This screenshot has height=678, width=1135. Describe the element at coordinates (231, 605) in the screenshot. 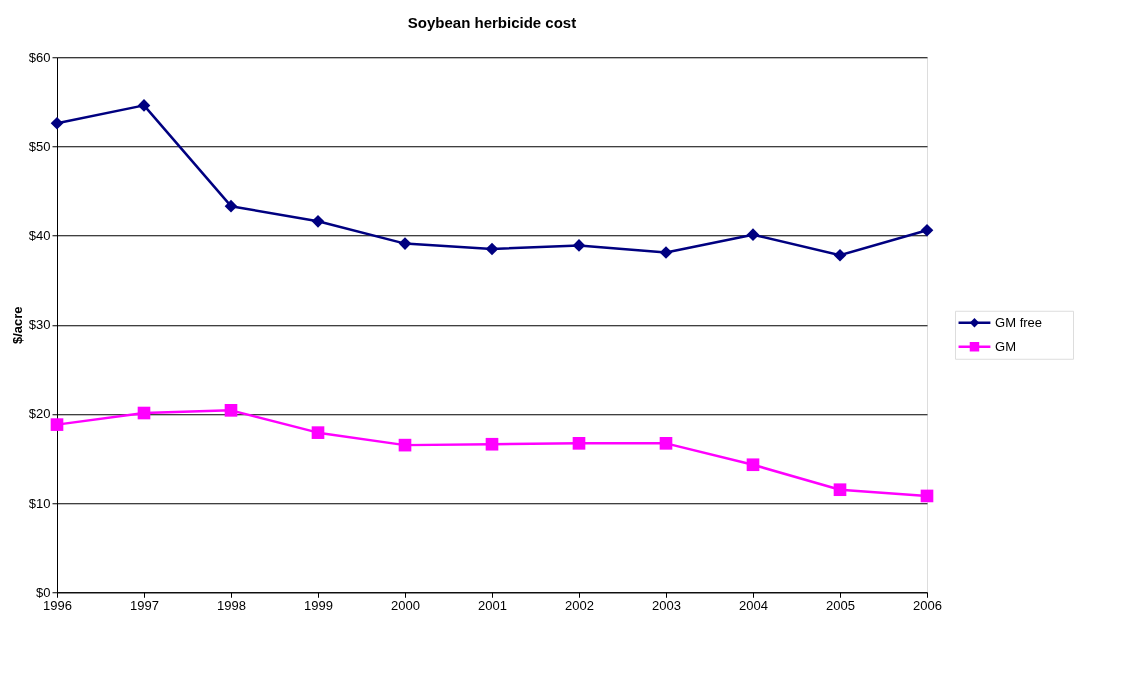

I see `x-tick-label: 1998` at that location.